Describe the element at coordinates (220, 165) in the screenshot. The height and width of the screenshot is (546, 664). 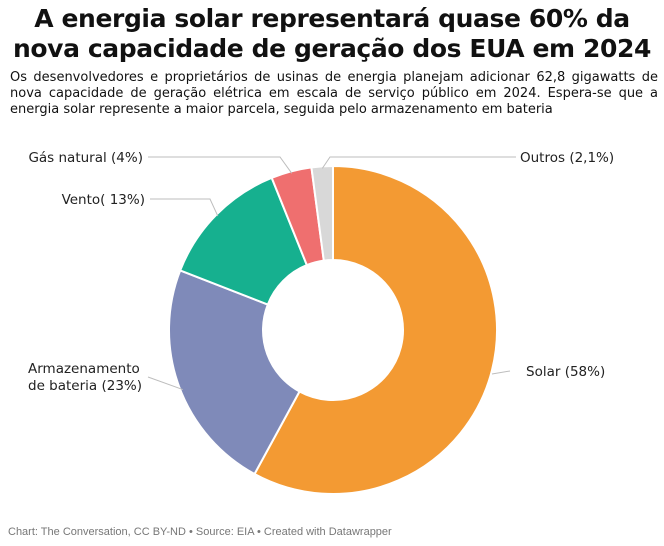
I see `leader-line-gas-natural` at that location.